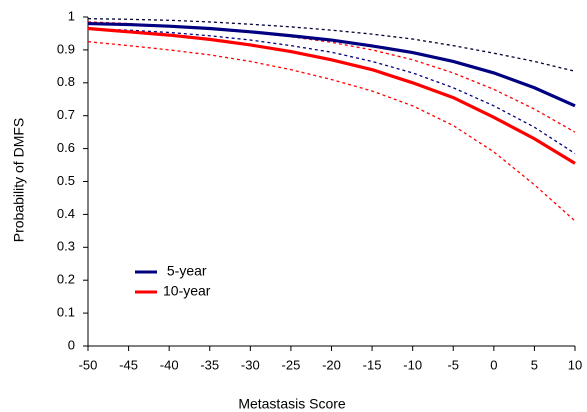 The height and width of the screenshot is (412, 587). Describe the element at coordinates (372, 364) in the screenshot. I see `x-tick-label: -15` at that location.